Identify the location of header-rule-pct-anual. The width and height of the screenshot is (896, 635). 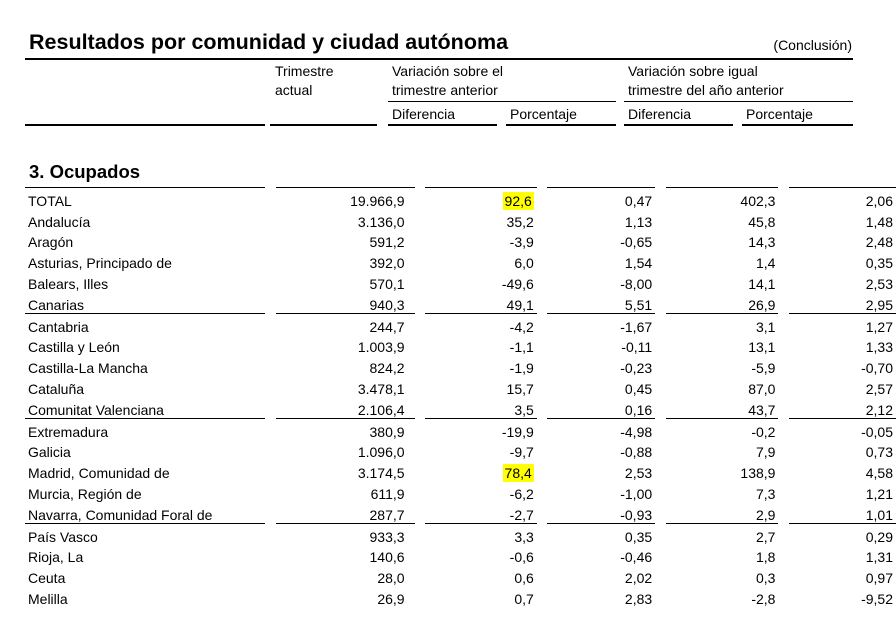
(797, 125).